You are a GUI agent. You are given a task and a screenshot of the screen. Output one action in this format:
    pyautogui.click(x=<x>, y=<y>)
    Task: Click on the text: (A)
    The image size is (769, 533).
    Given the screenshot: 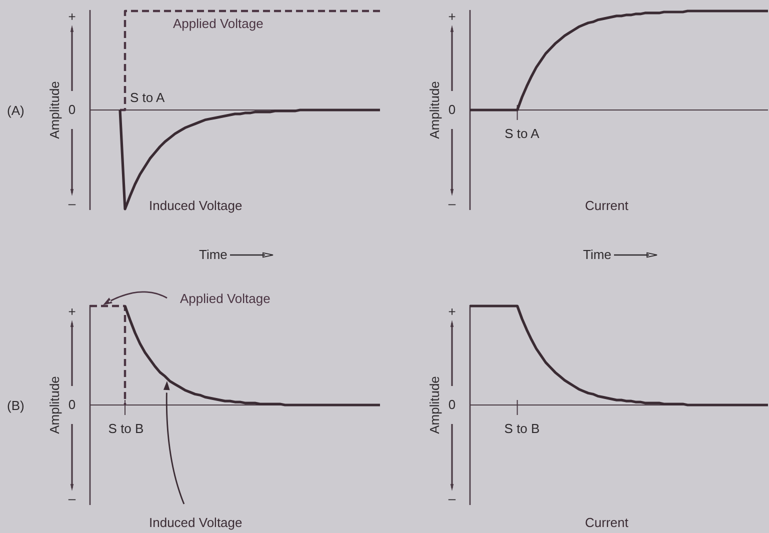 What is the action you would take?
    pyautogui.click(x=15, y=110)
    